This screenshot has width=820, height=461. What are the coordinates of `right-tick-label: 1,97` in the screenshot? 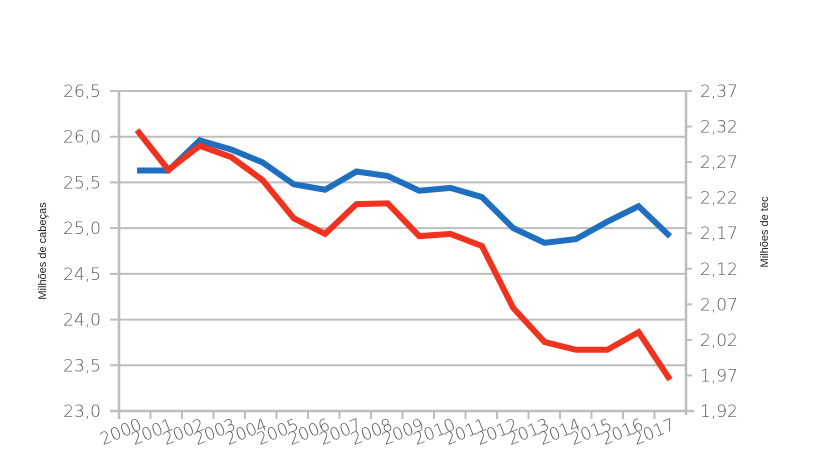 It's located at (719, 376).